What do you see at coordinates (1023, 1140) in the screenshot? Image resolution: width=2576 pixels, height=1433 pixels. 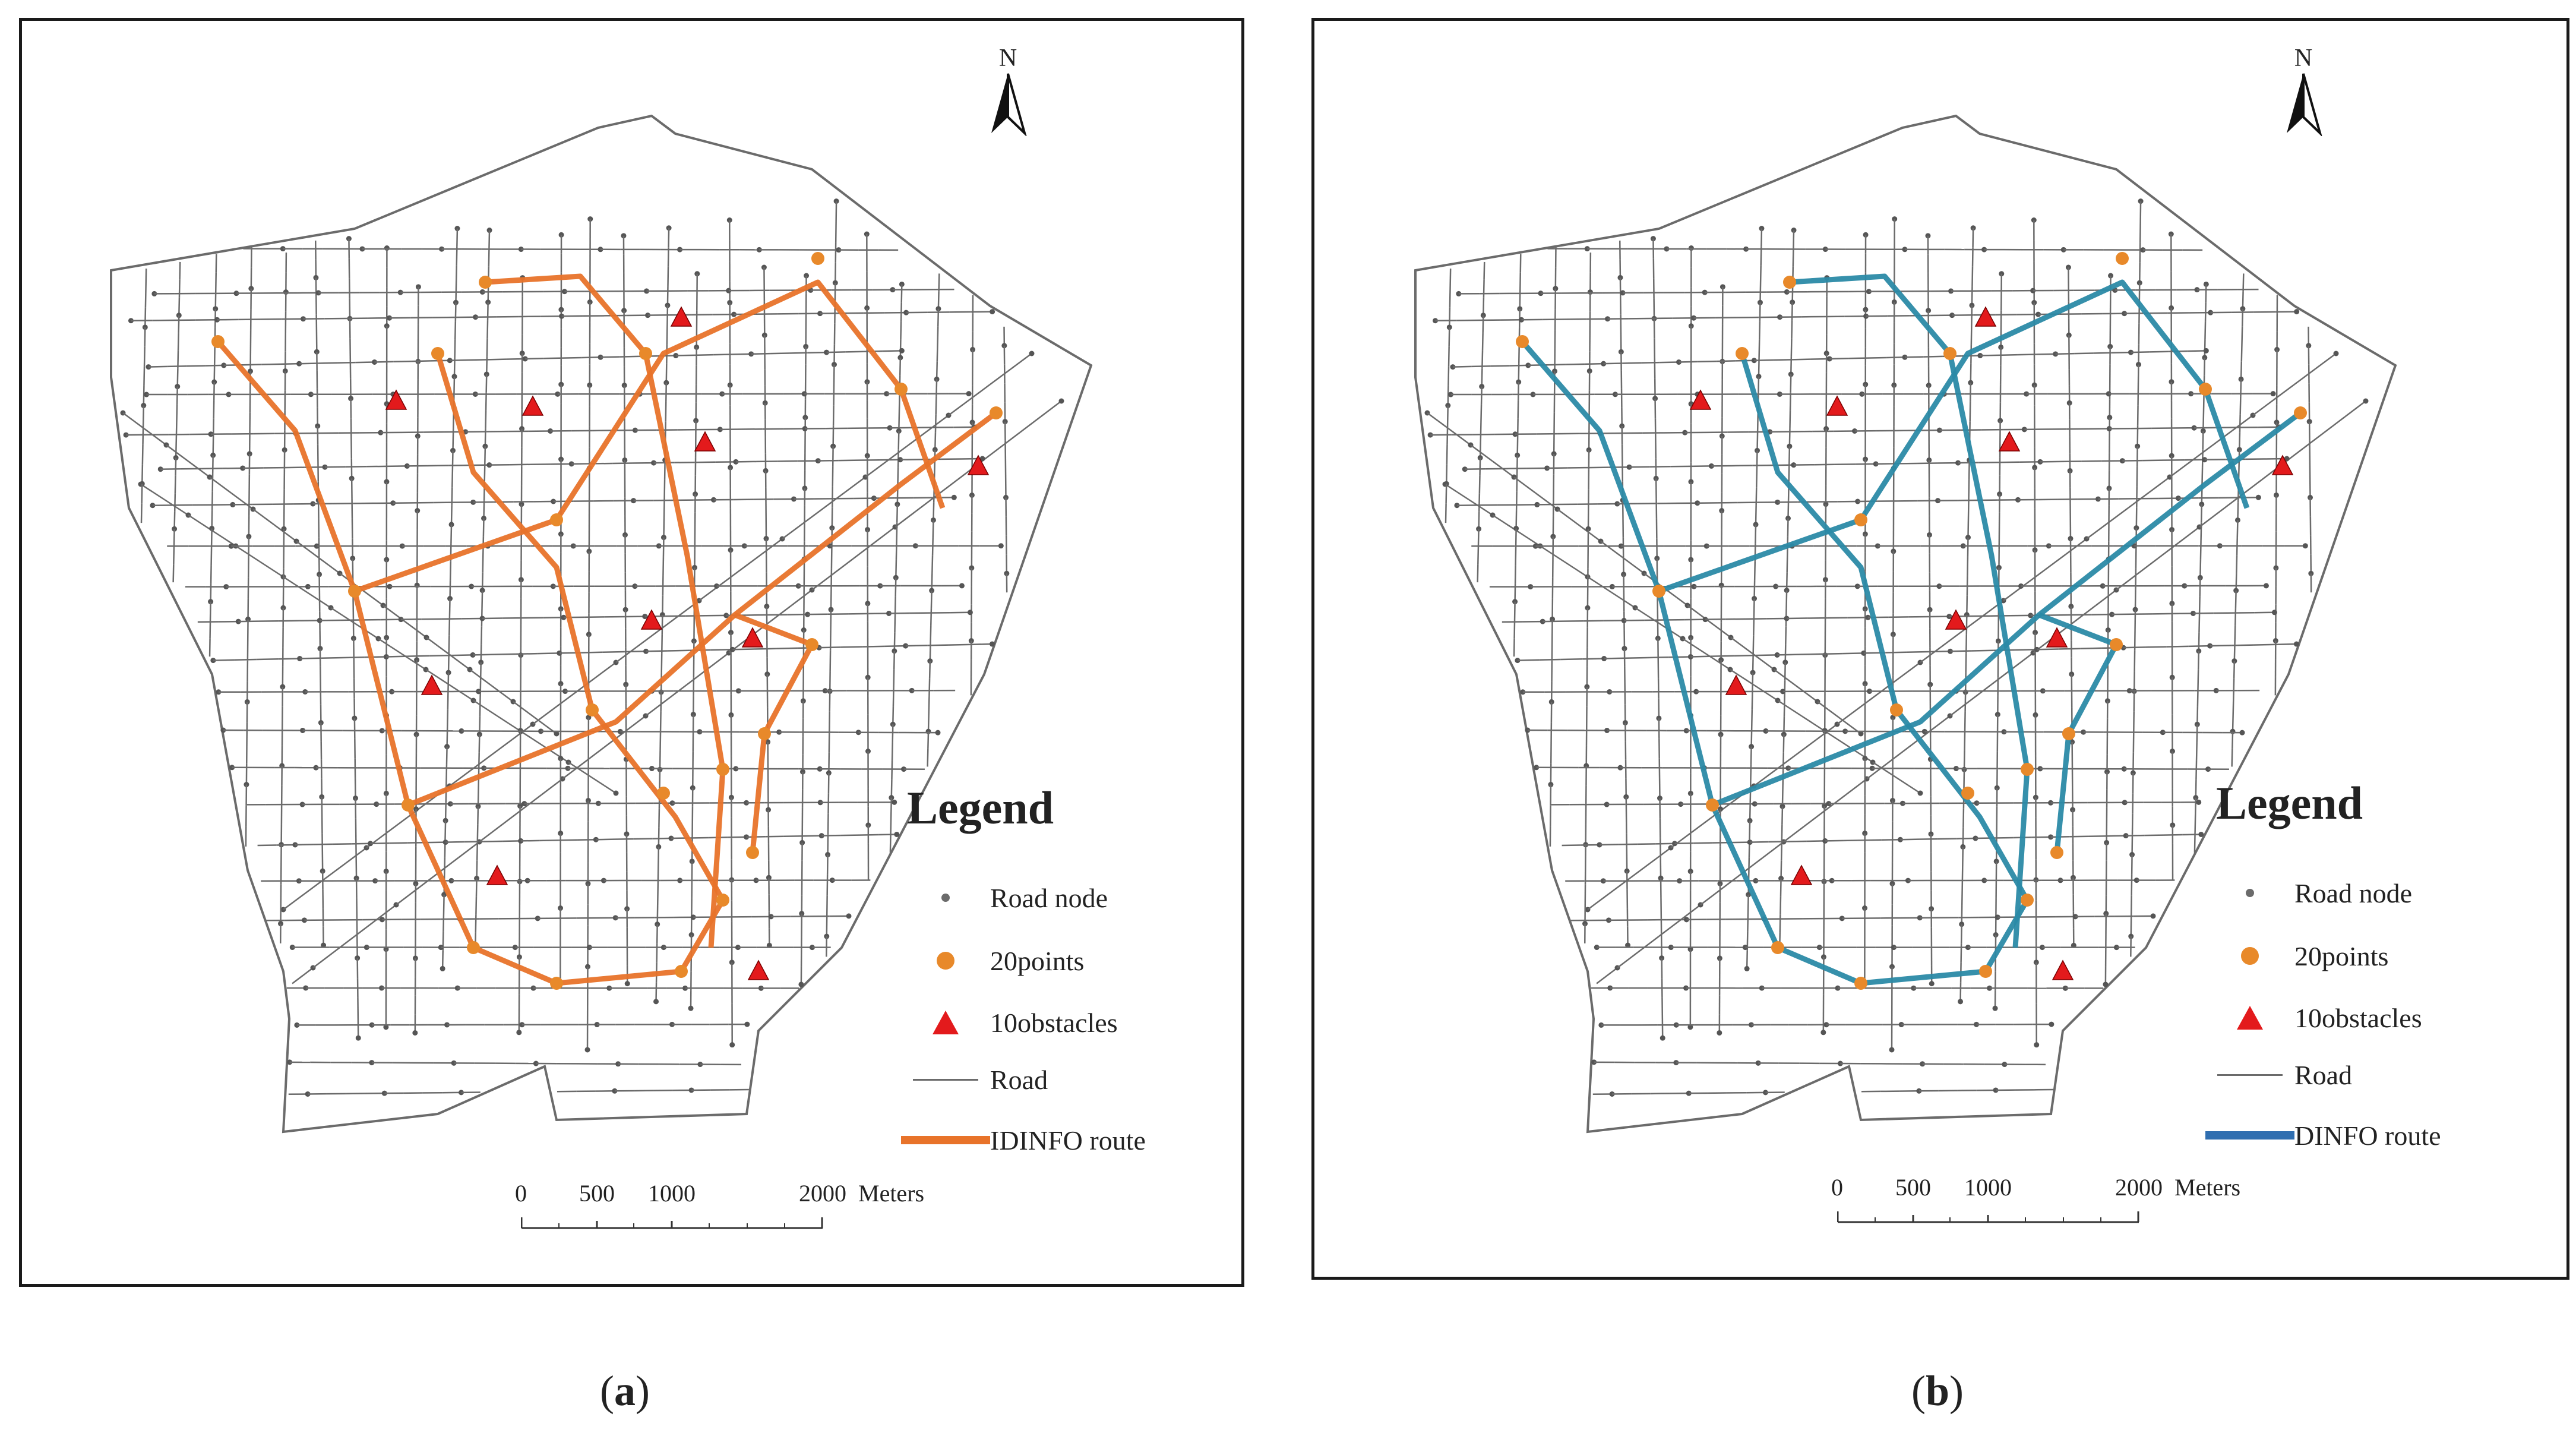 I see `legend-item-route: IDINFO route` at bounding box center [1023, 1140].